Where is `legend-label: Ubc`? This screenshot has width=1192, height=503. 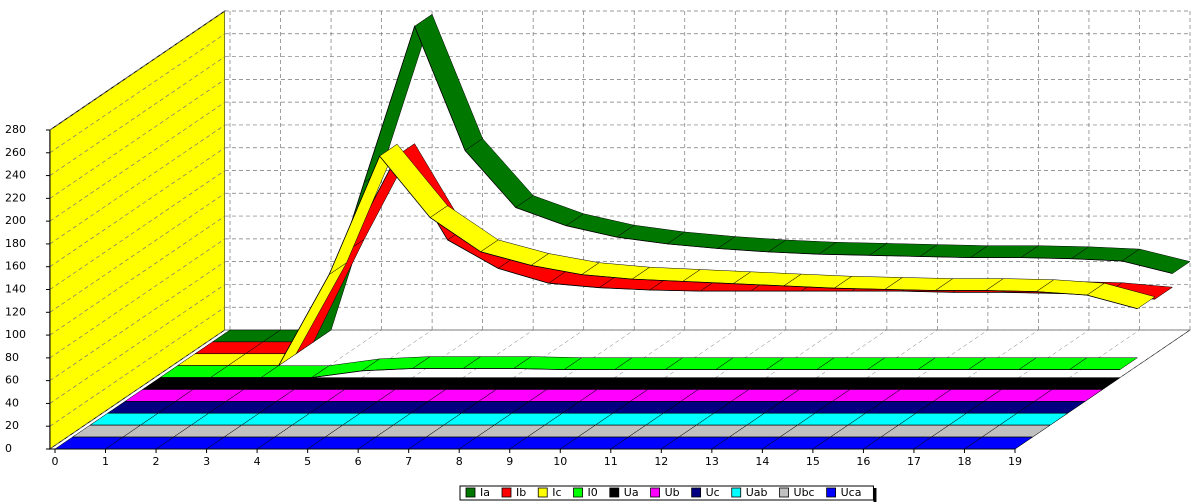
legend-label: Ubc is located at coordinates (804, 492).